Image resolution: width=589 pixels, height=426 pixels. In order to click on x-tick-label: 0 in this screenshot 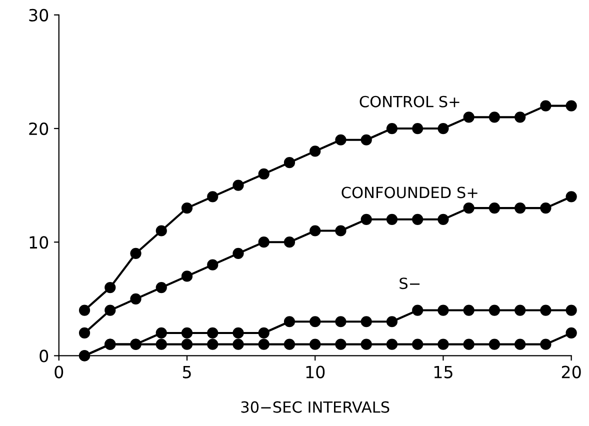, I will do `click(59, 372)`.